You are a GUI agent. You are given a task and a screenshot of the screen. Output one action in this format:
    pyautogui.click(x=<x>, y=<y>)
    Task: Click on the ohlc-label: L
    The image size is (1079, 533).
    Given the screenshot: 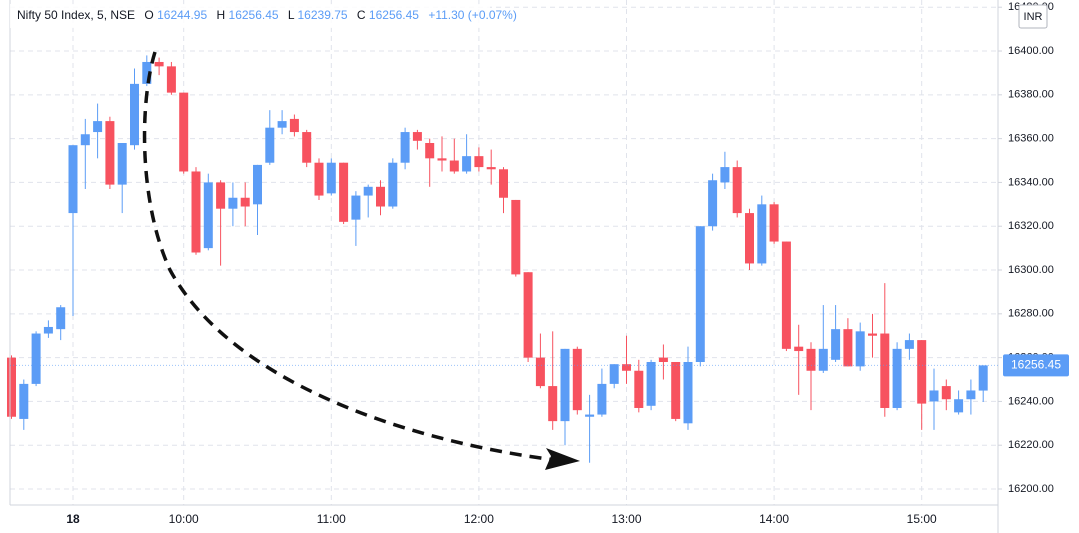 What is the action you would take?
    pyautogui.click(x=291, y=15)
    